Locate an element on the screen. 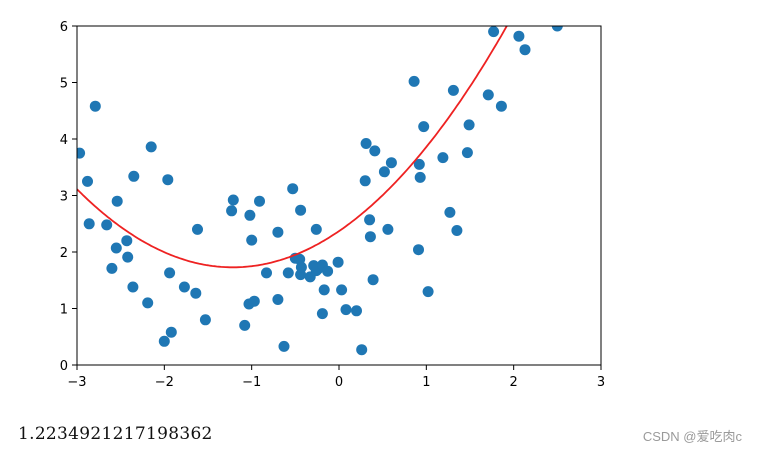 This screenshot has width=758, height=452. output-value: 1.2234921217198362 is located at coordinates (115, 434).